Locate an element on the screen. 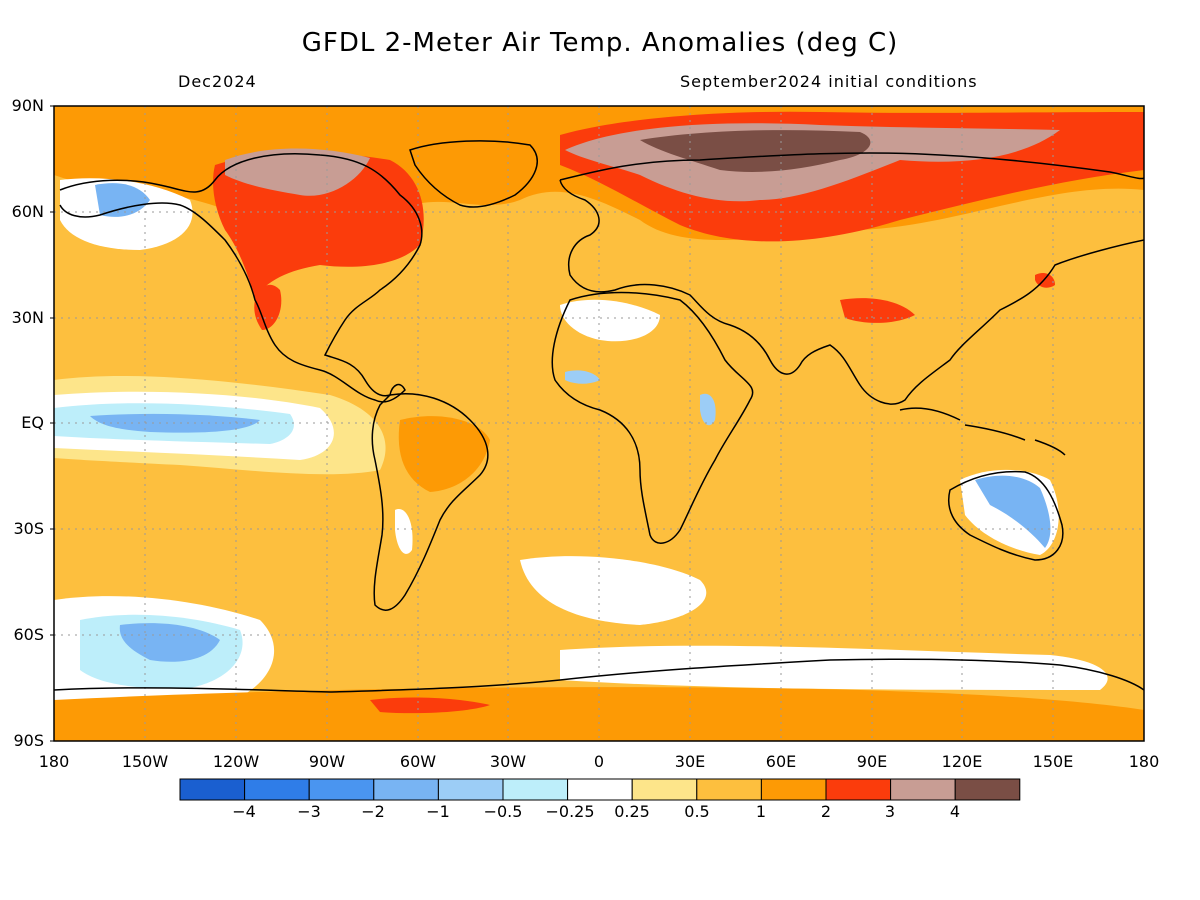  patagonia-white is located at coordinates (404, 531).